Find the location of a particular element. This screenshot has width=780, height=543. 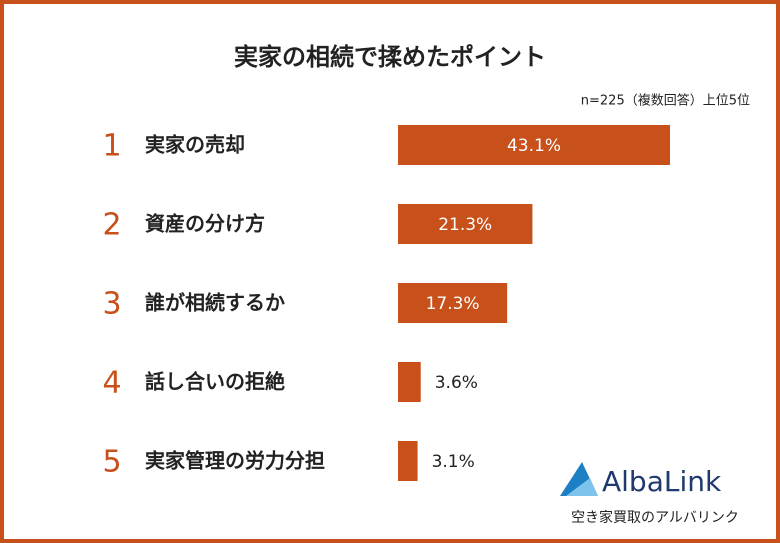

rank: 5 is located at coordinates (111, 462).